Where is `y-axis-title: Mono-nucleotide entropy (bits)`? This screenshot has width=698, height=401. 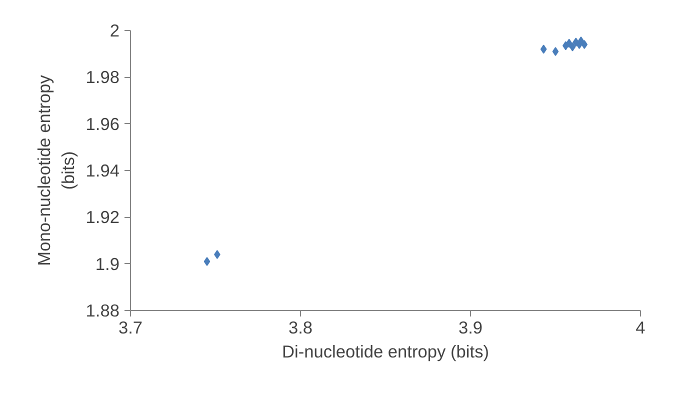 y-axis-title: Mono-nucleotide entropy (bits) is located at coordinates (56, 170).